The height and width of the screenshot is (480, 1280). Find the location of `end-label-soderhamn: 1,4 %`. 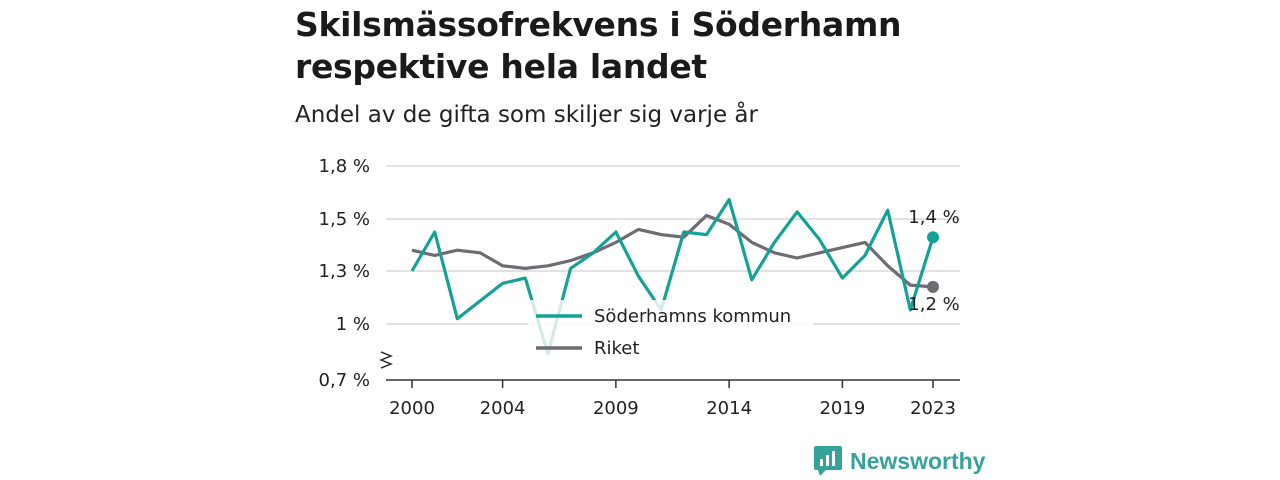

end-label-soderhamn: 1,4 % is located at coordinates (933, 217).